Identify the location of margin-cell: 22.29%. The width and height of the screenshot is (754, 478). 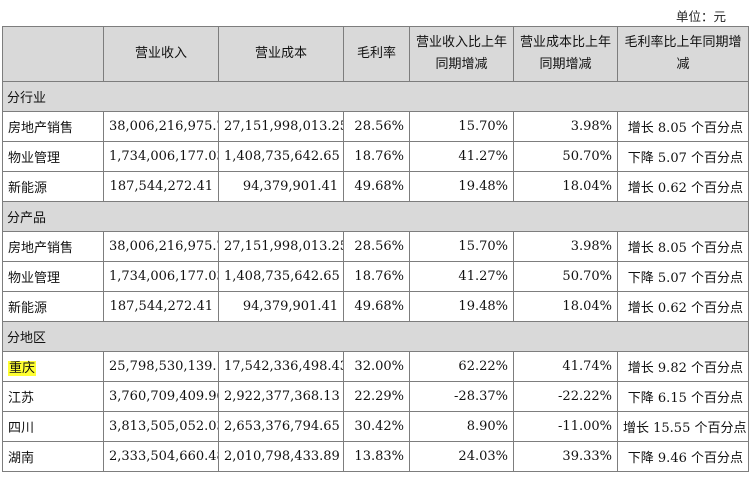
(376, 396).